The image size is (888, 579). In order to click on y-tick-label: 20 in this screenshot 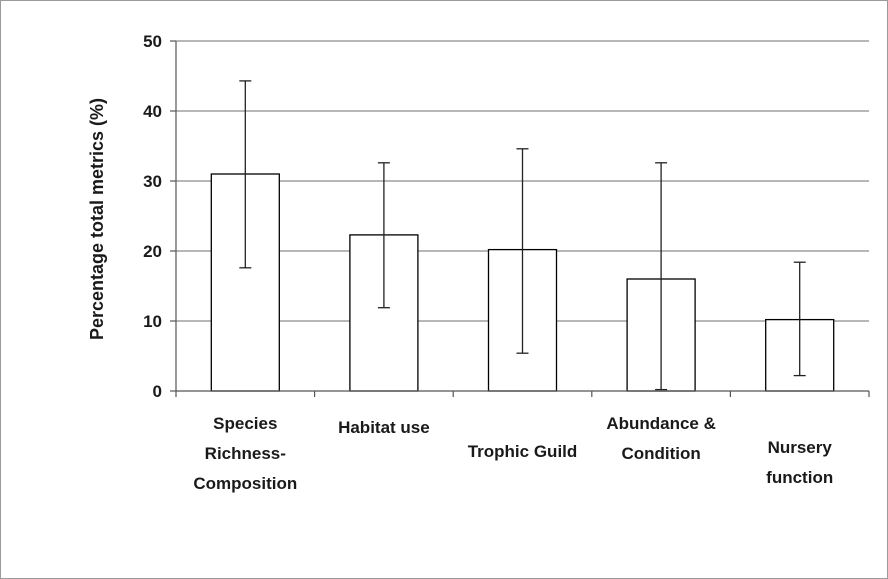, I will do `click(152, 251)`.